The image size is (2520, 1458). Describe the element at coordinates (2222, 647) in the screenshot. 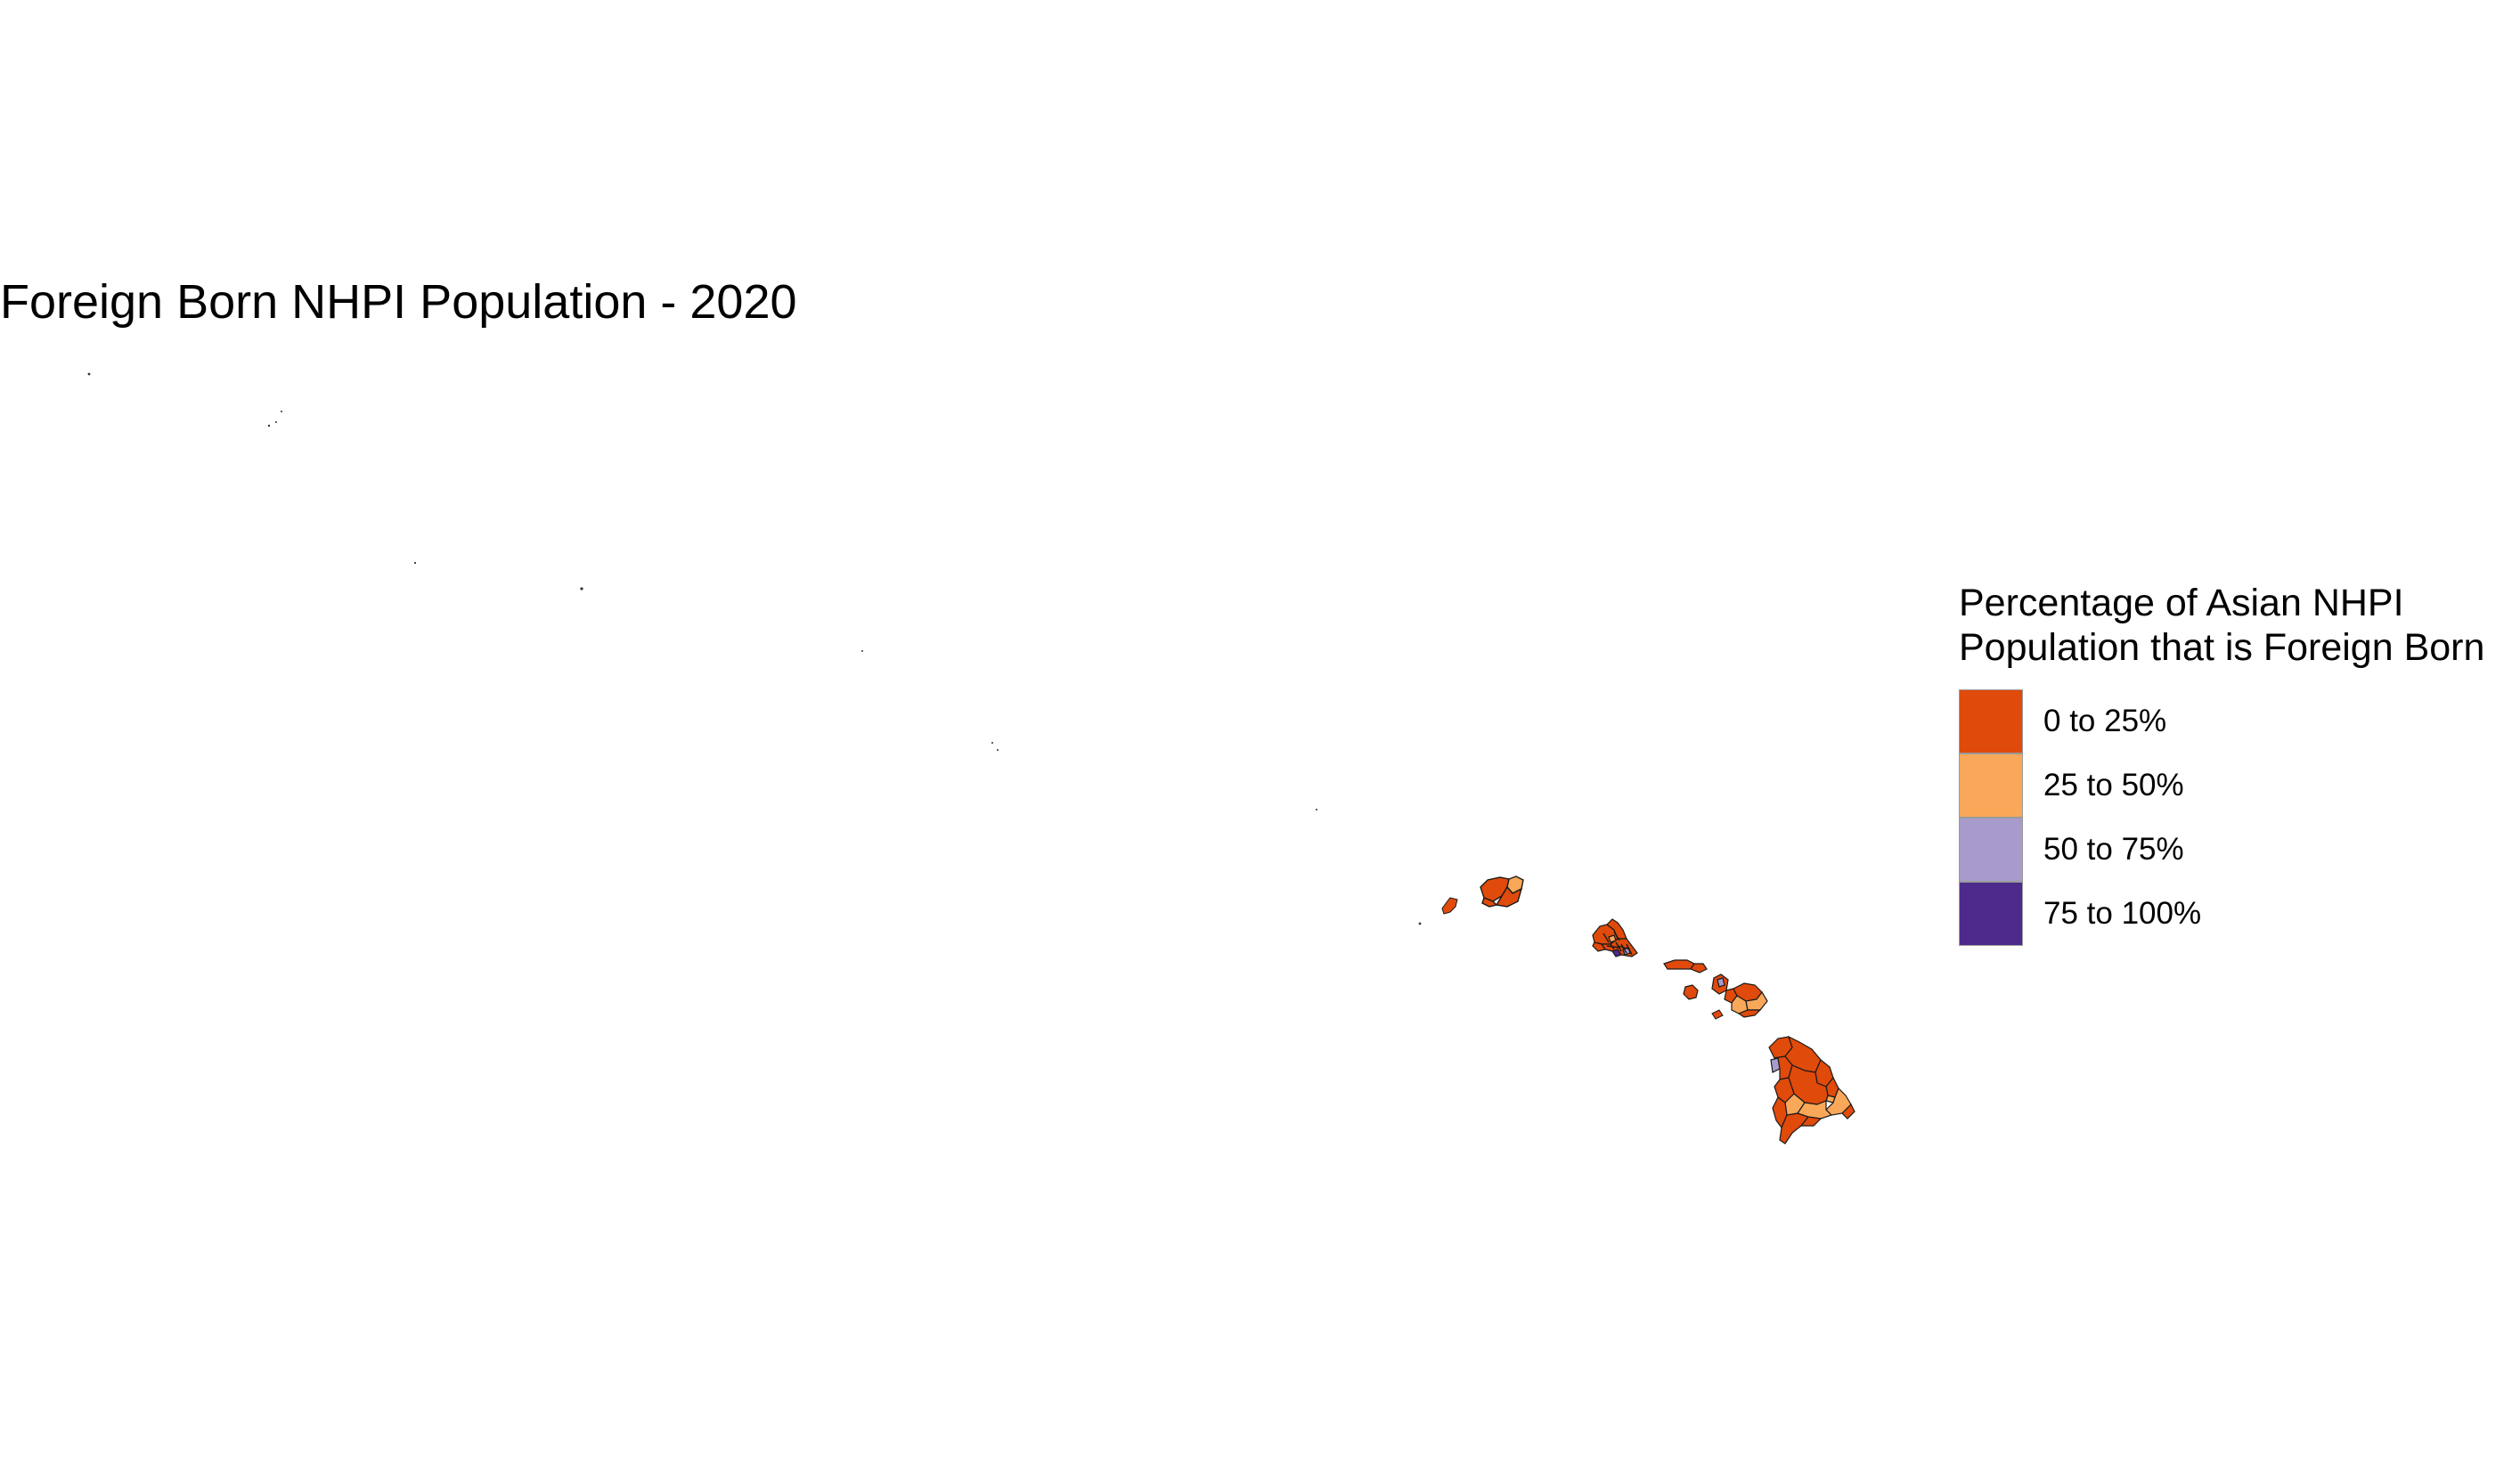

I see `legend-title-line-2: Population that is Foreign Born` at that location.